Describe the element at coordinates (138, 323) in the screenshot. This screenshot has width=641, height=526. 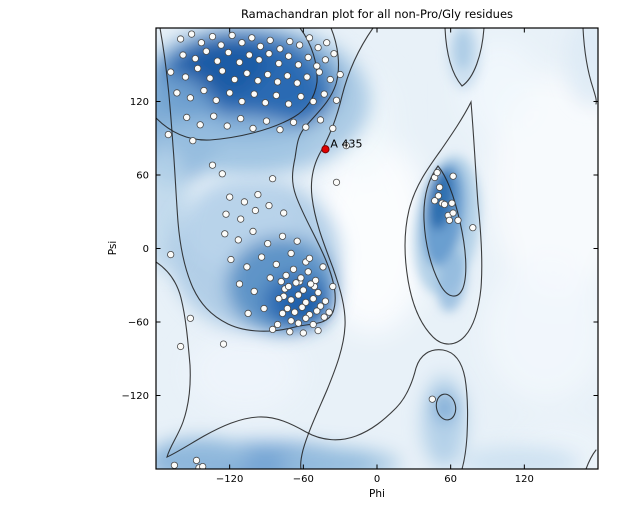
I see `y-tick-label: −60` at that location.